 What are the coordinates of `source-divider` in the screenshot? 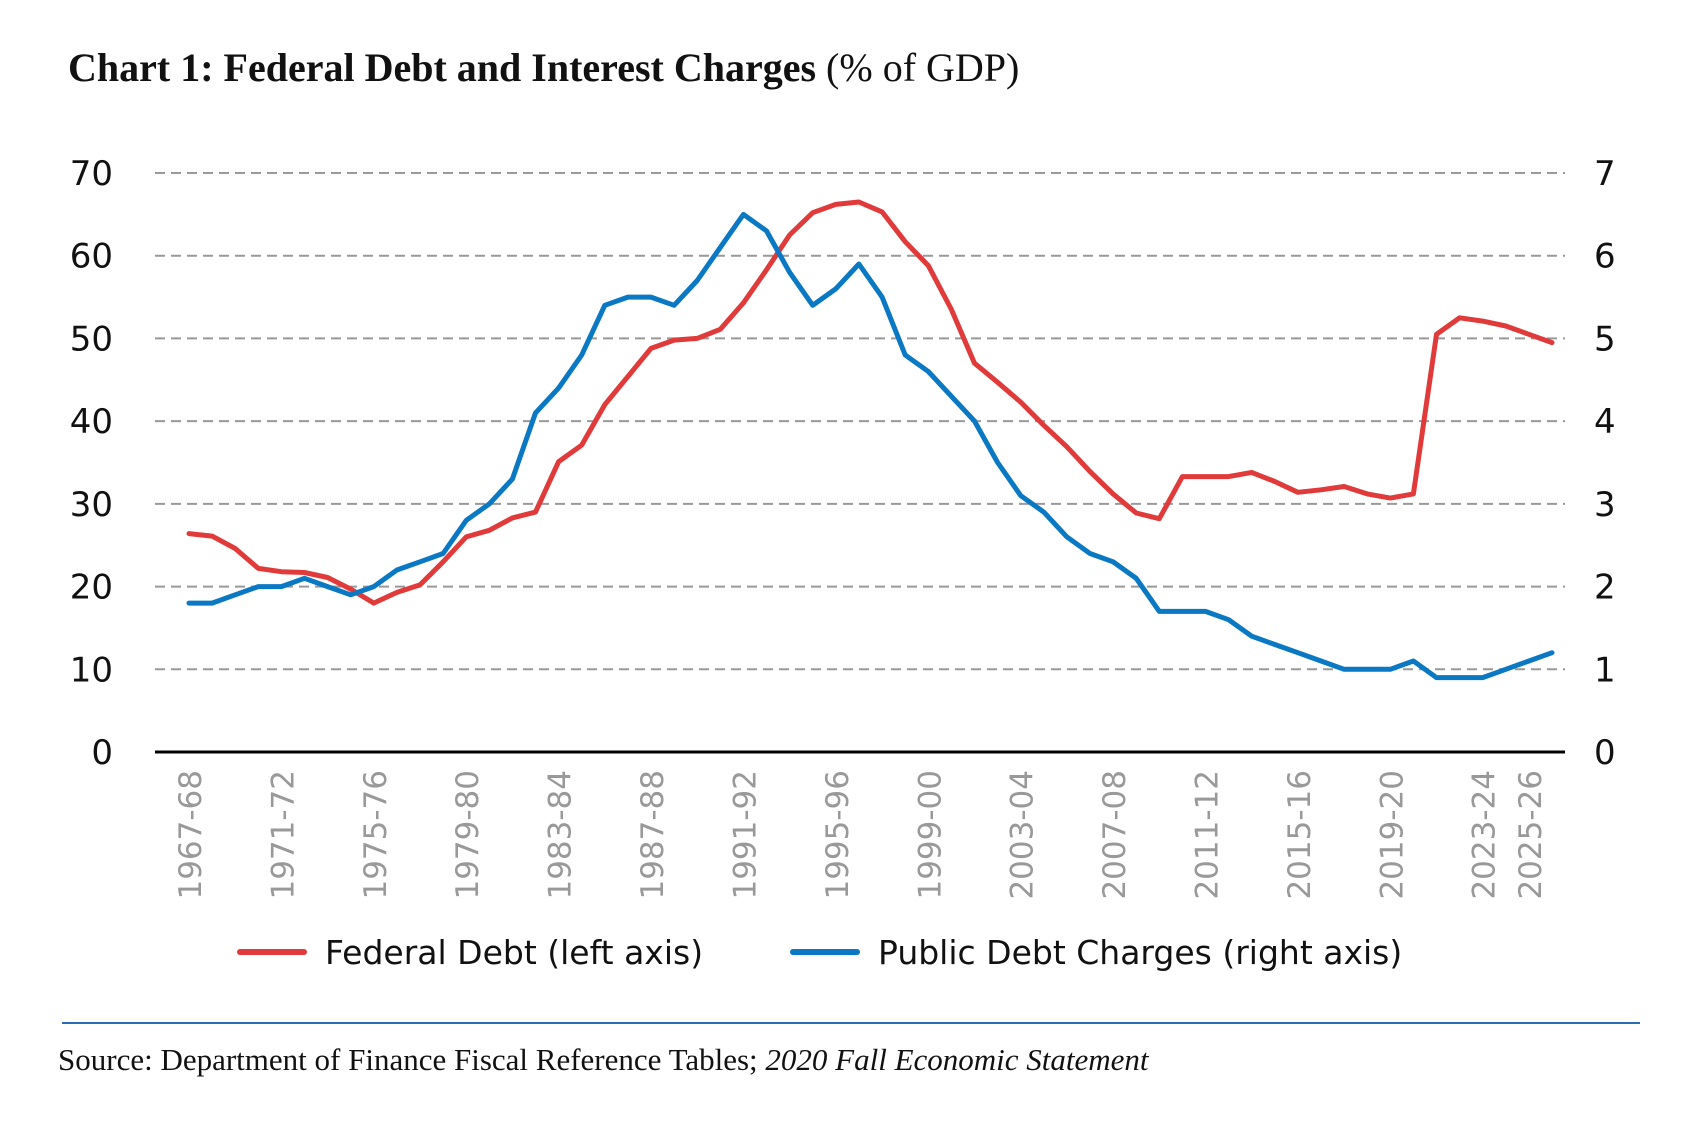 It's located at (851, 1023).